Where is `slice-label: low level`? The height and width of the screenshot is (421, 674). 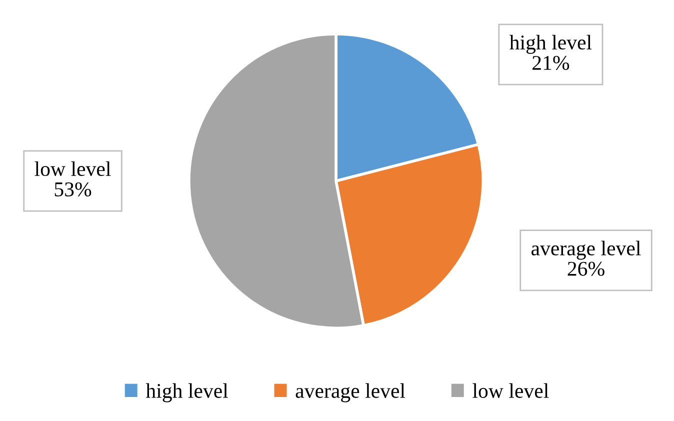 slice-label: low level is located at coordinates (72, 168).